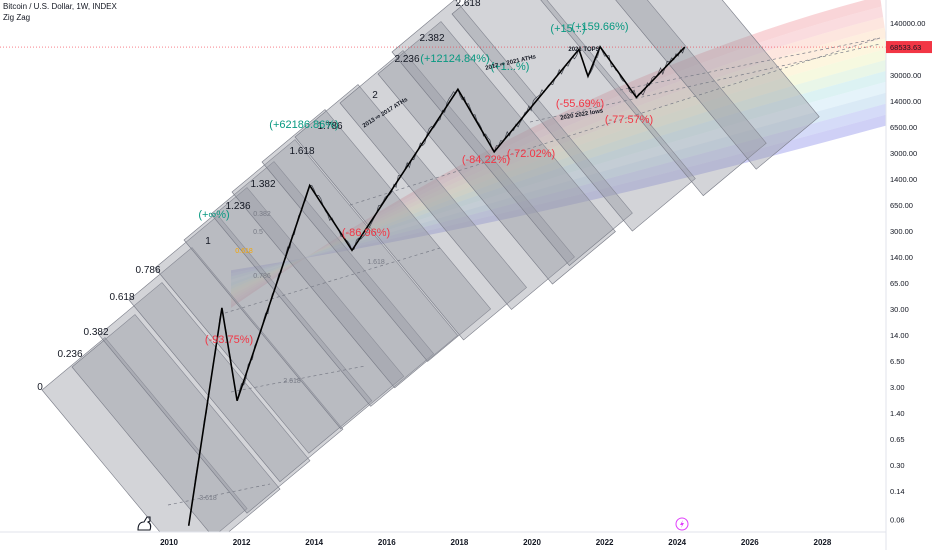 The height and width of the screenshot is (550, 932). I want to click on fib-level-label: 0.382, so click(95, 332).